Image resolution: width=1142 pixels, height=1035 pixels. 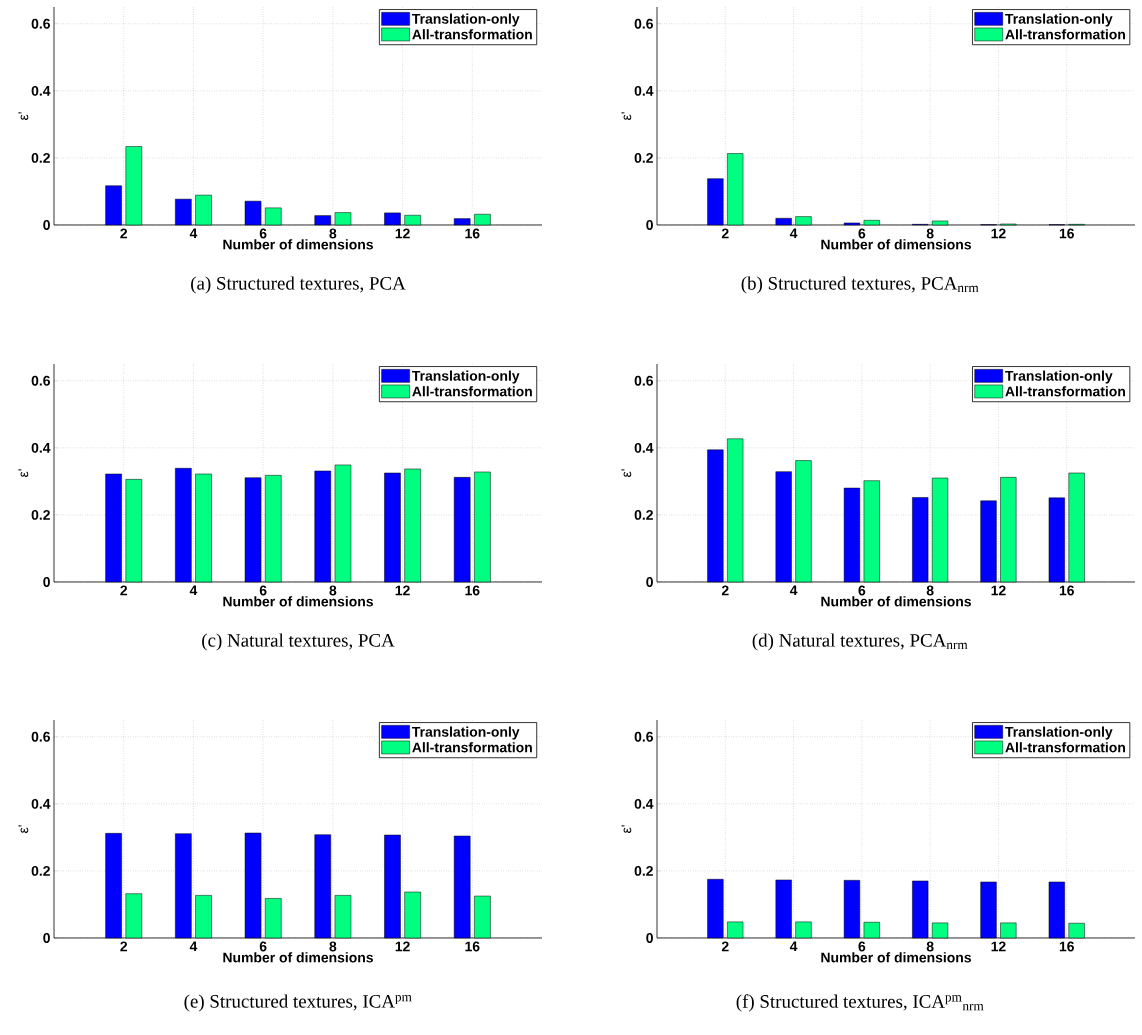 What do you see at coordinates (860, 285) in the screenshot?
I see `text: (b) Structured textures, PCA$_{nrm}$` at bounding box center [860, 285].